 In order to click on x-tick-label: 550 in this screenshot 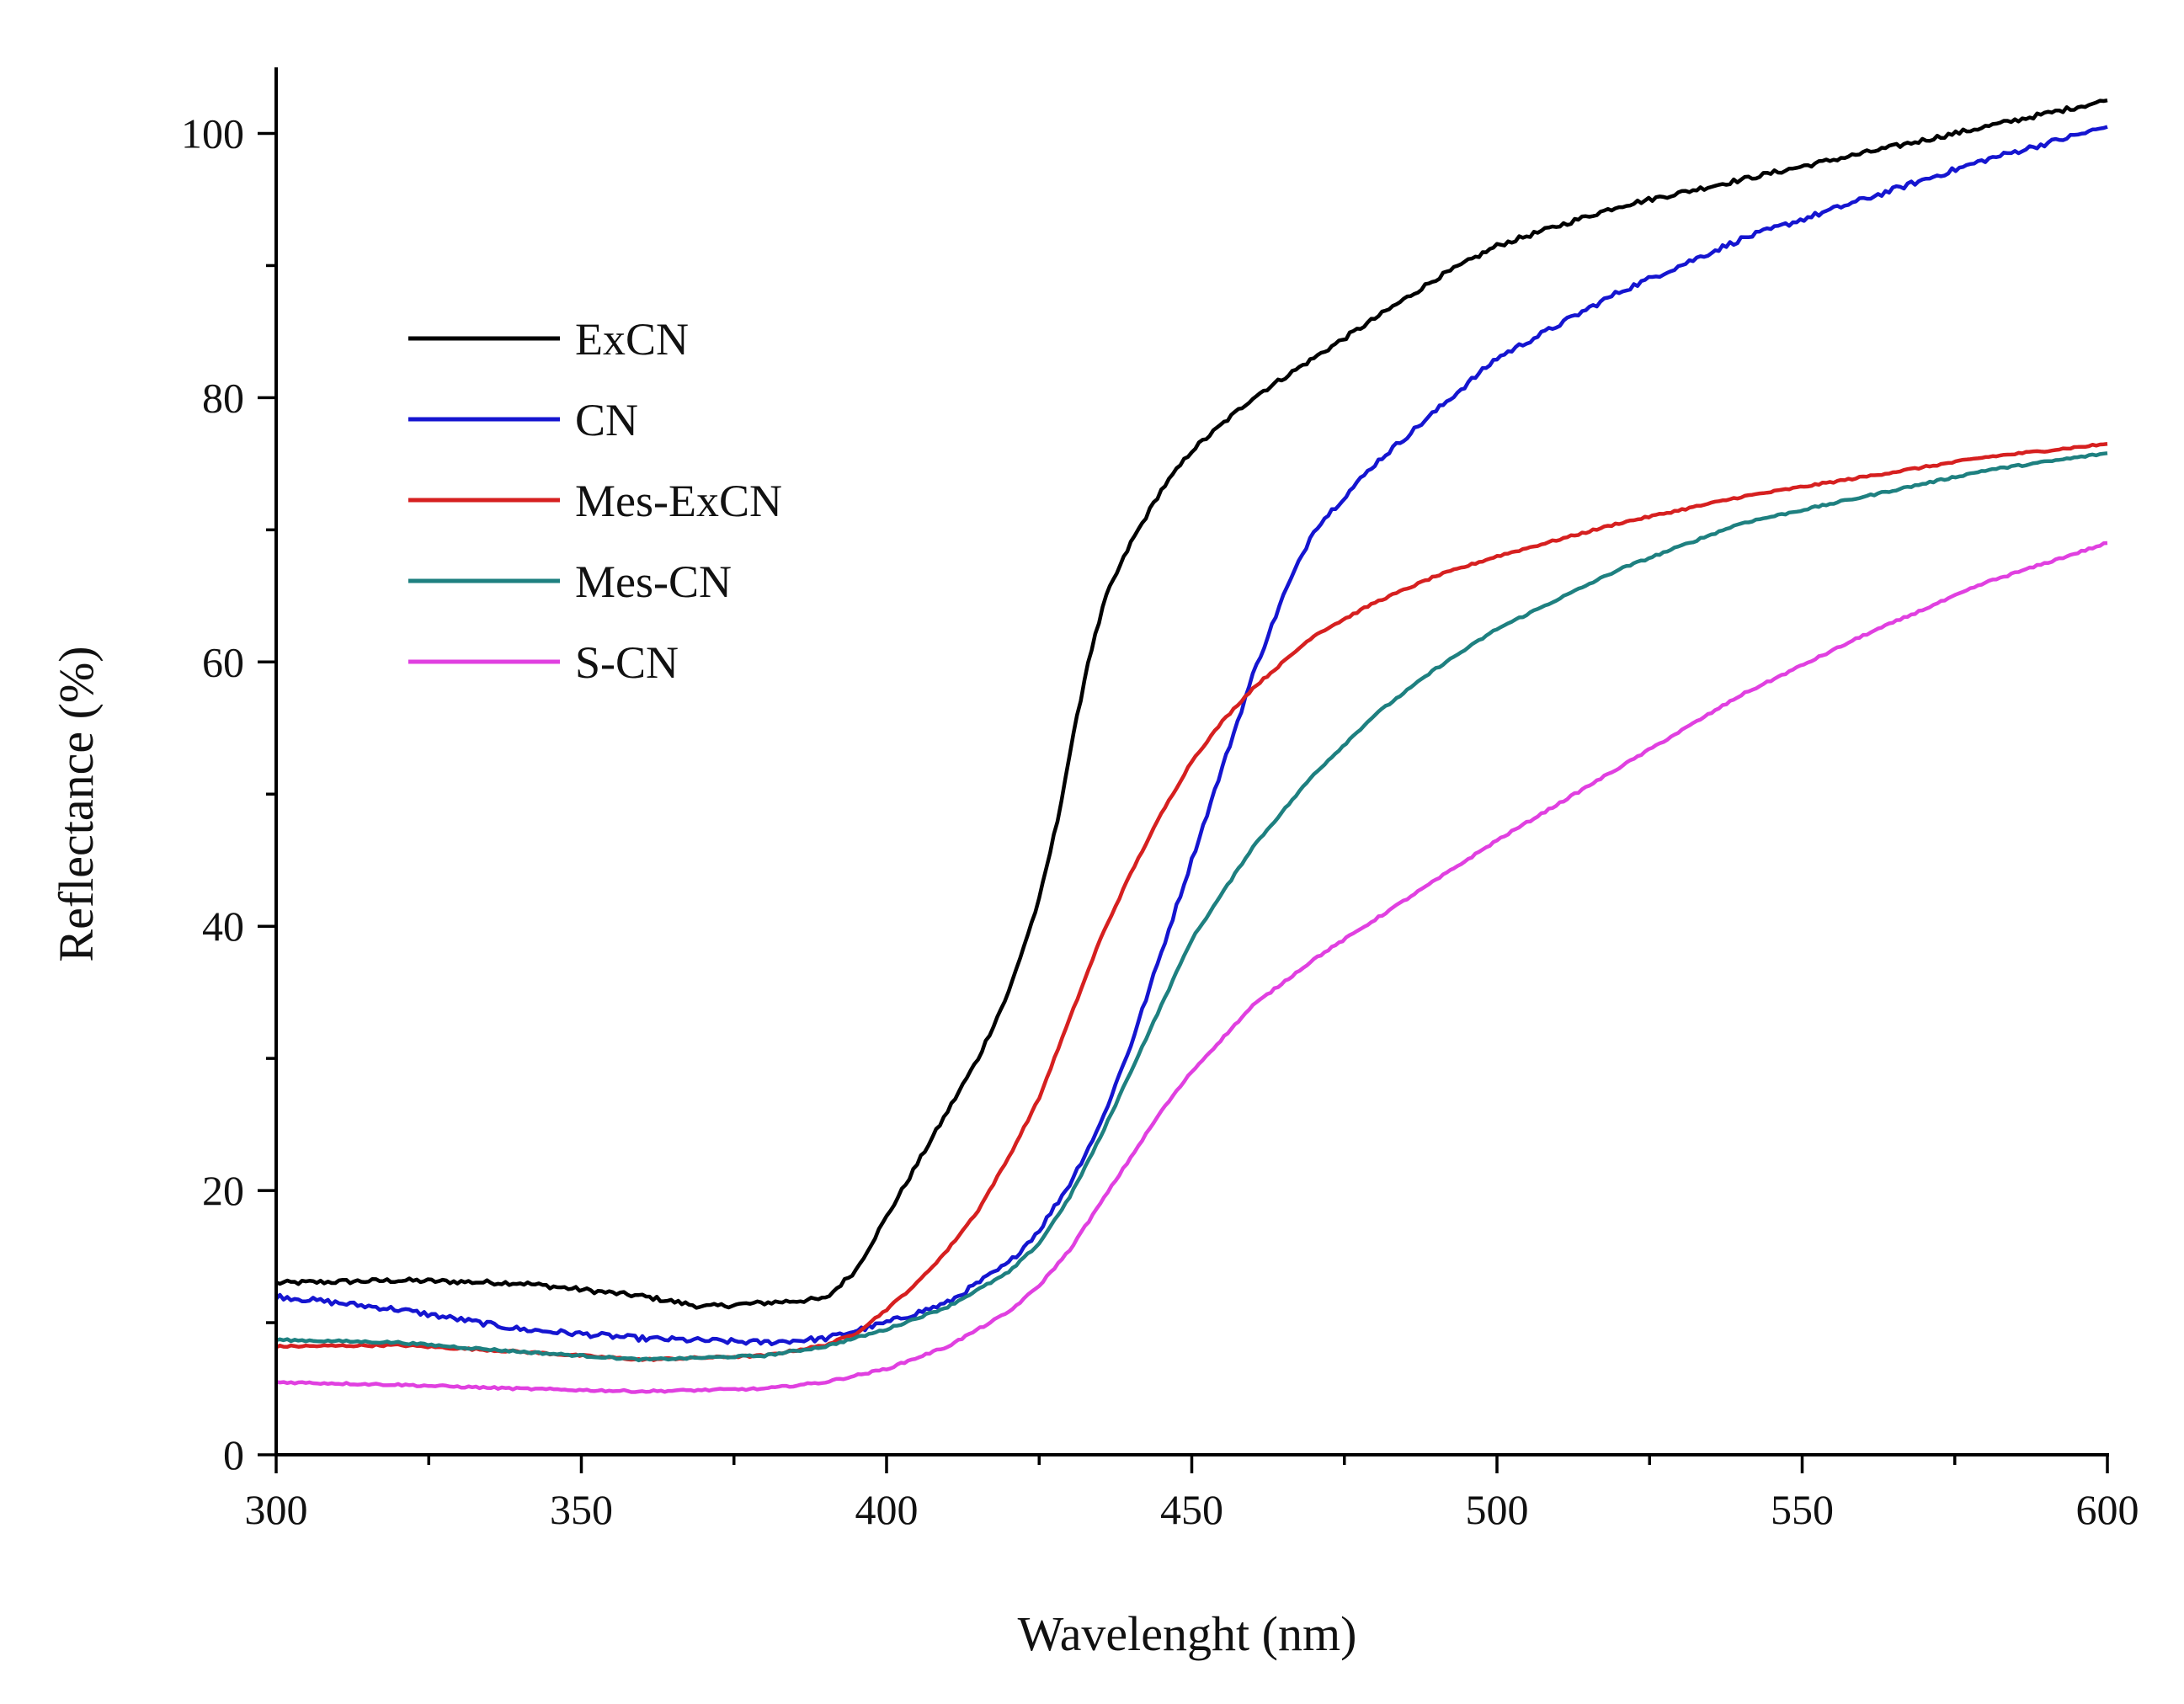, I will do `click(1802, 1510)`.